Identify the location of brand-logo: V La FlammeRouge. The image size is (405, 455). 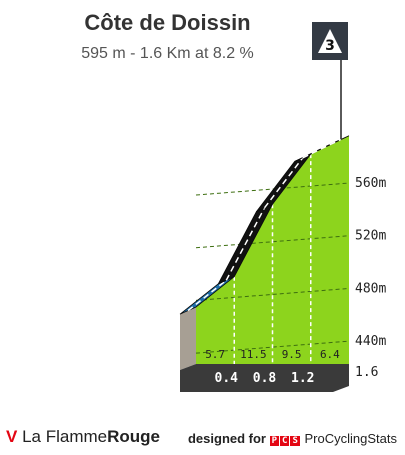
(83, 437).